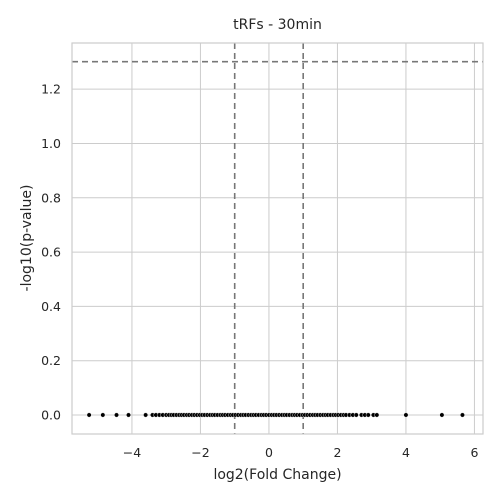  Describe the element at coordinates (269, 452) in the screenshot. I see `x-tick-label: 0` at that location.